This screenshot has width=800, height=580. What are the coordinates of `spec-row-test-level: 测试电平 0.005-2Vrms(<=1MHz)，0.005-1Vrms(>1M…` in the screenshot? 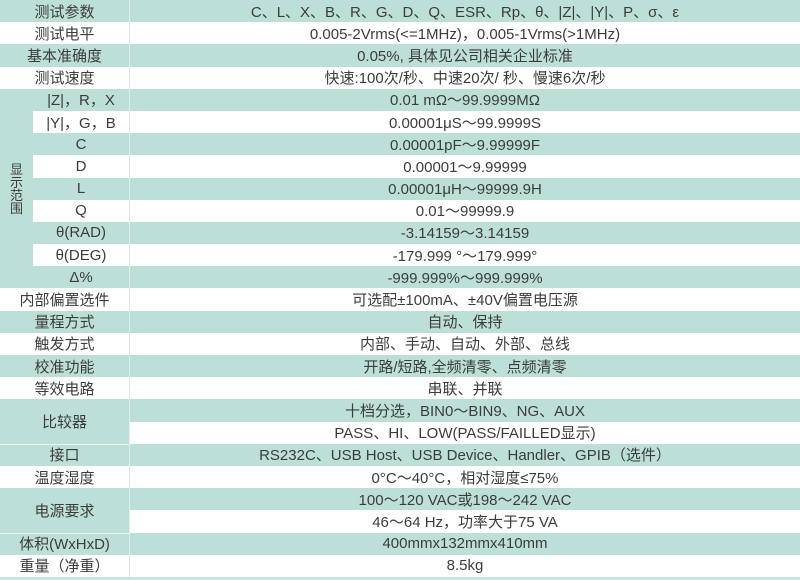 It's located at (400, 33).